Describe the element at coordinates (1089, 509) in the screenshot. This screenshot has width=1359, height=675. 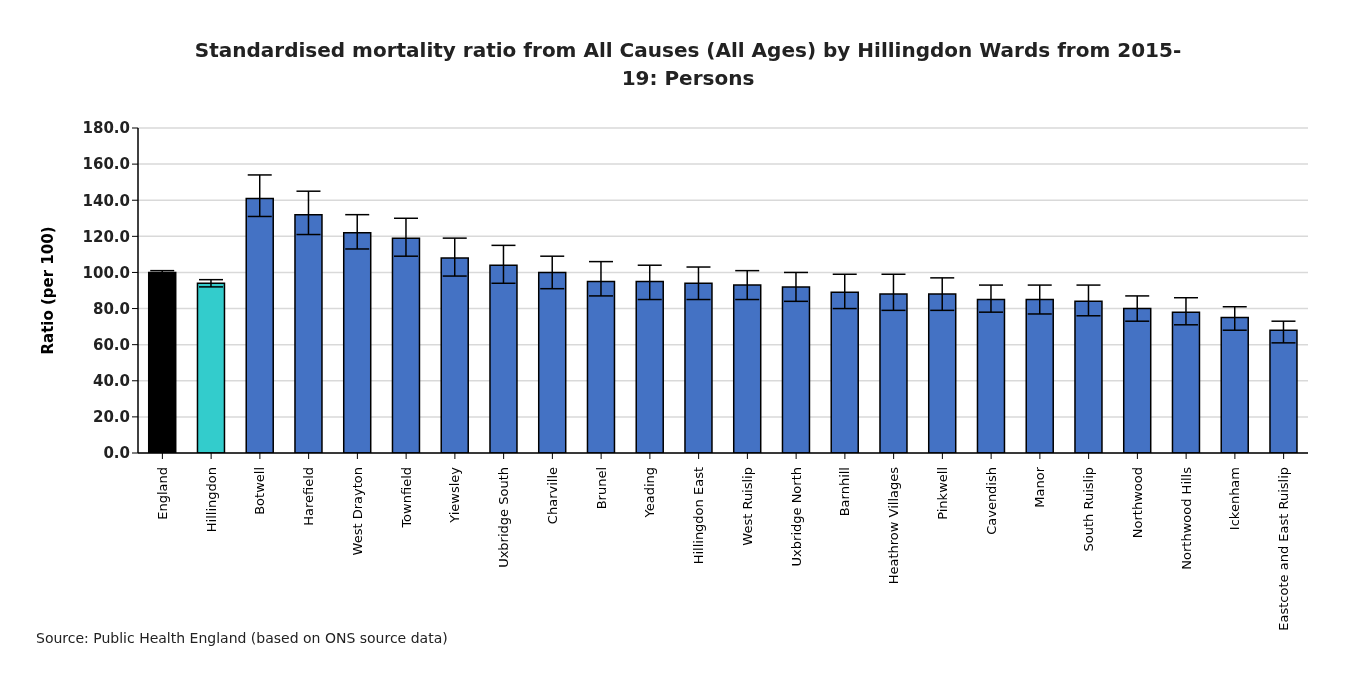
I see `x-tick-label: South Ruislip` at that location.